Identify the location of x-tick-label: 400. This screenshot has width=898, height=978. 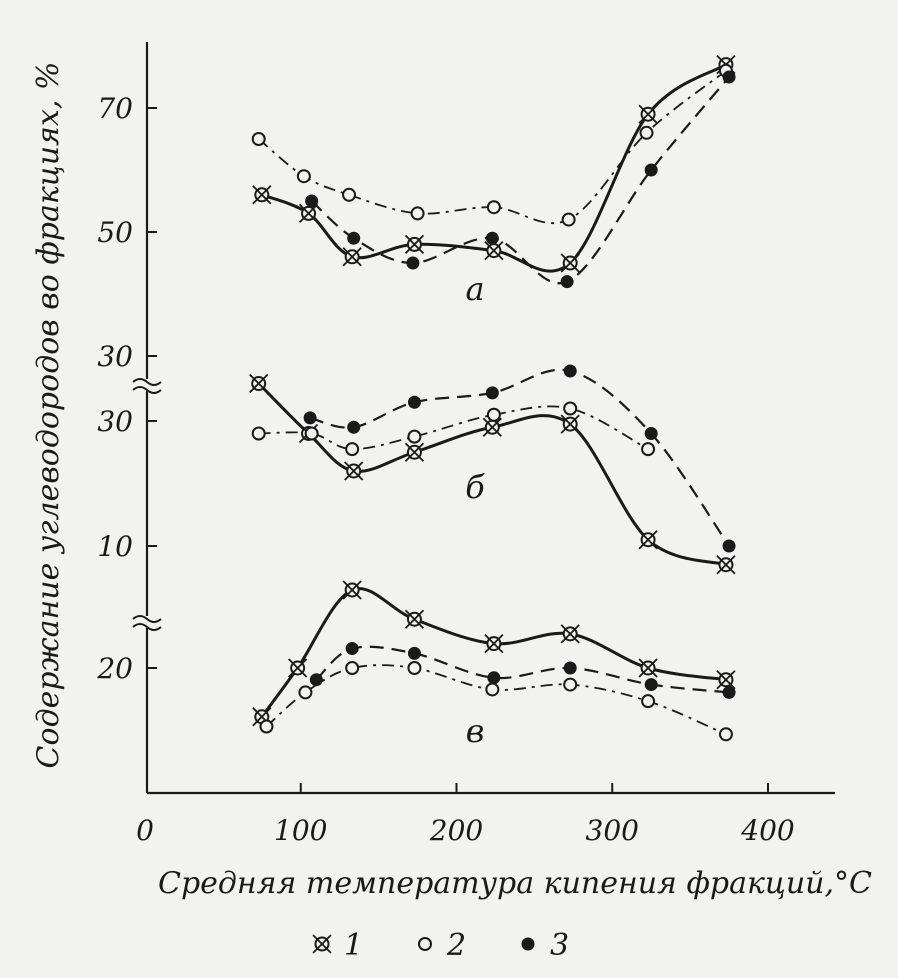
(767, 830).